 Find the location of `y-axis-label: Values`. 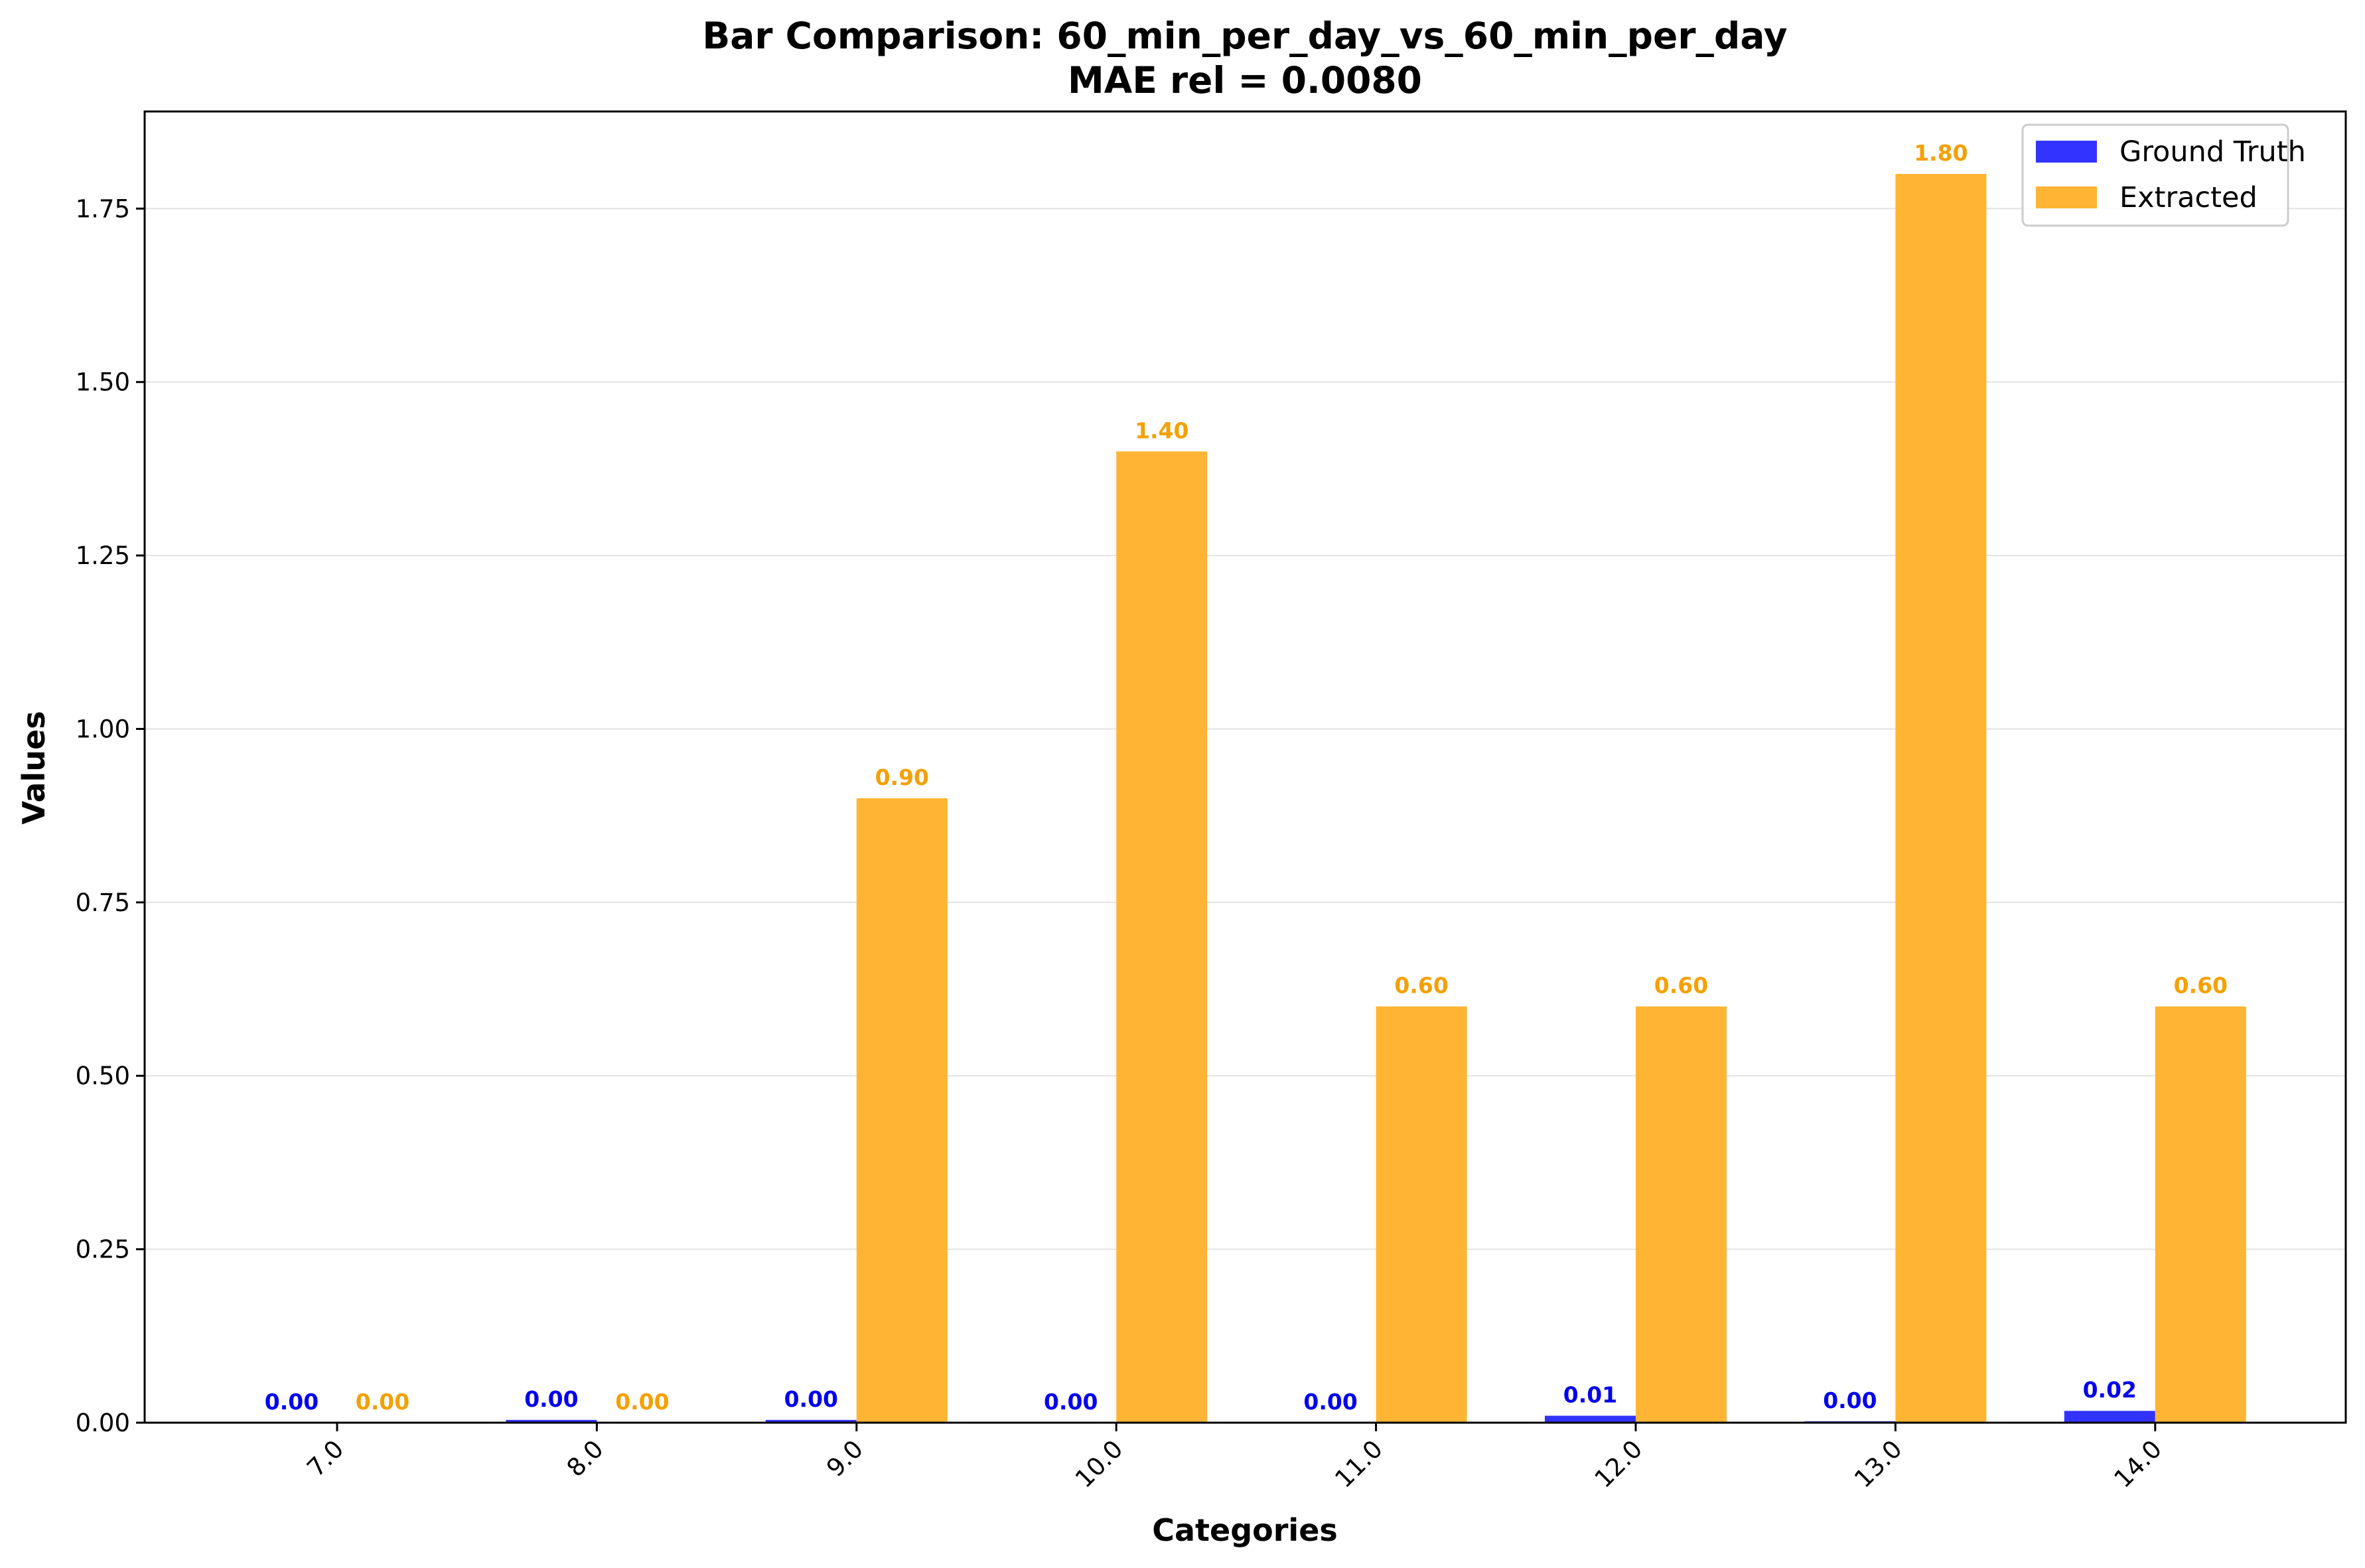

y-axis-label: Values is located at coordinates (34, 767).